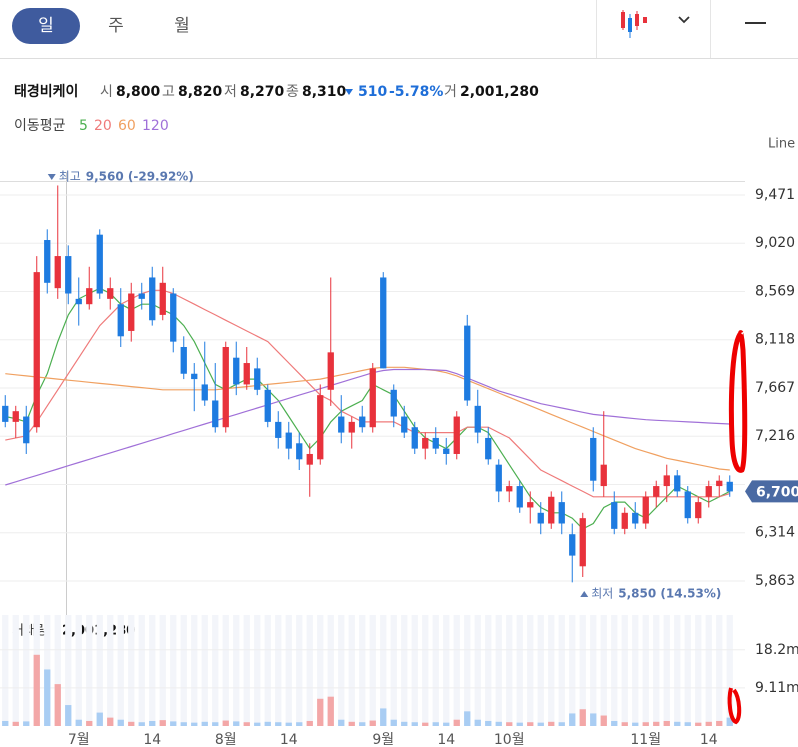 The height and width of the screenshot is (747, 798). I want to click on mode-label: Line, so click(781, 144).